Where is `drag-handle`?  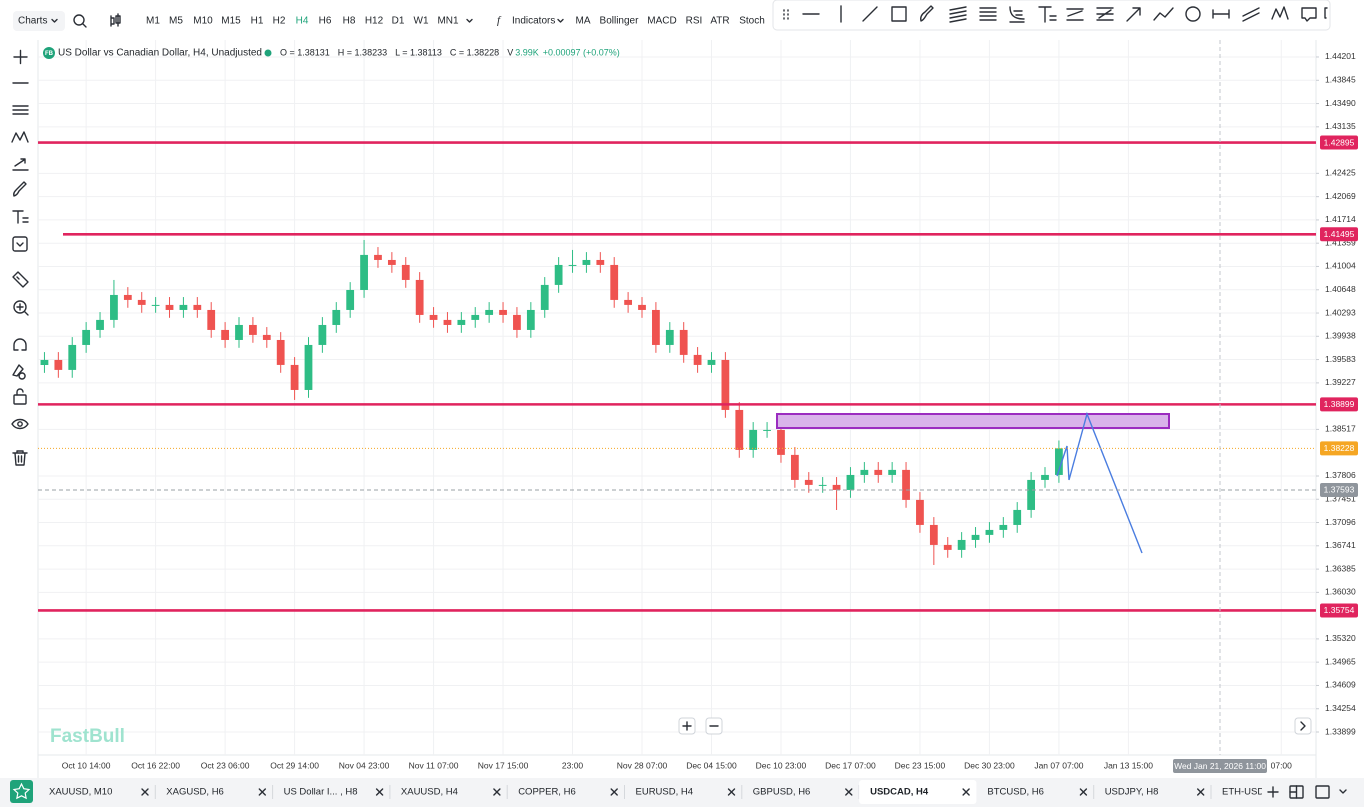
drag-handle is located at coordinates (786, 14).